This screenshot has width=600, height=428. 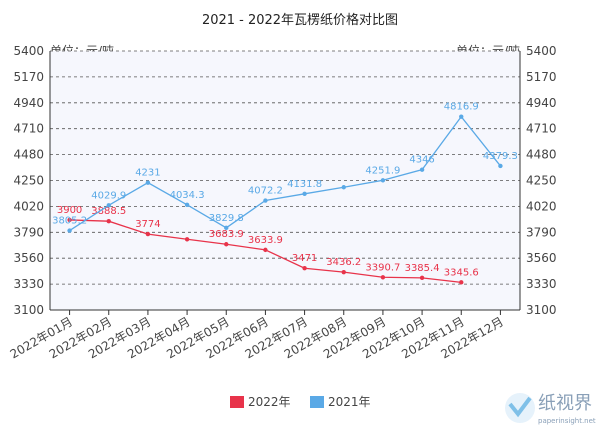 I want to click on data-label: 3805.2, so click(x=69, y=221).